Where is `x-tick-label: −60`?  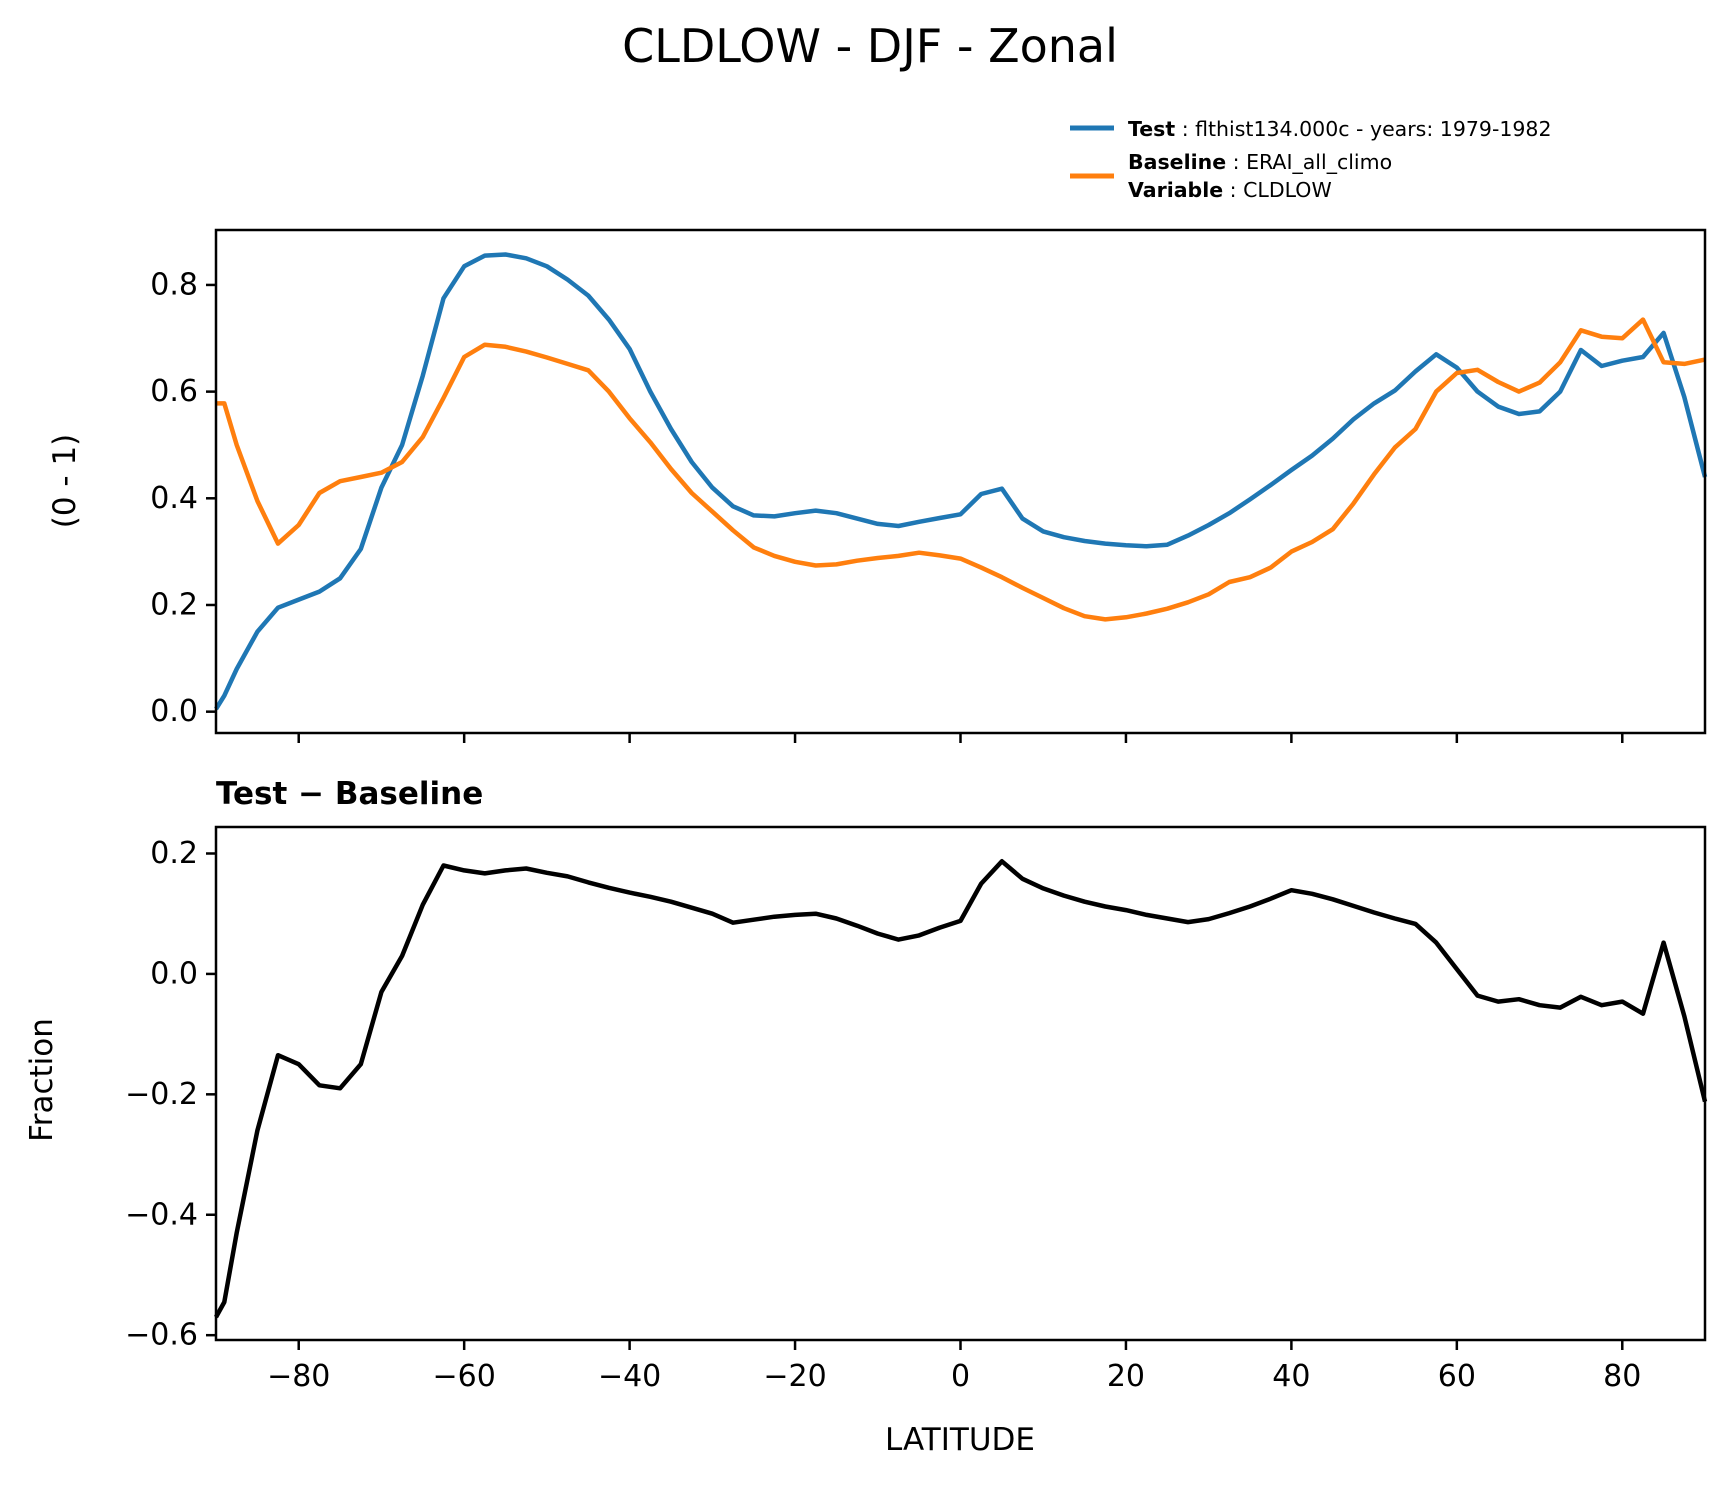 x-tick-label: −60 is located at coordinates (464, 1376).